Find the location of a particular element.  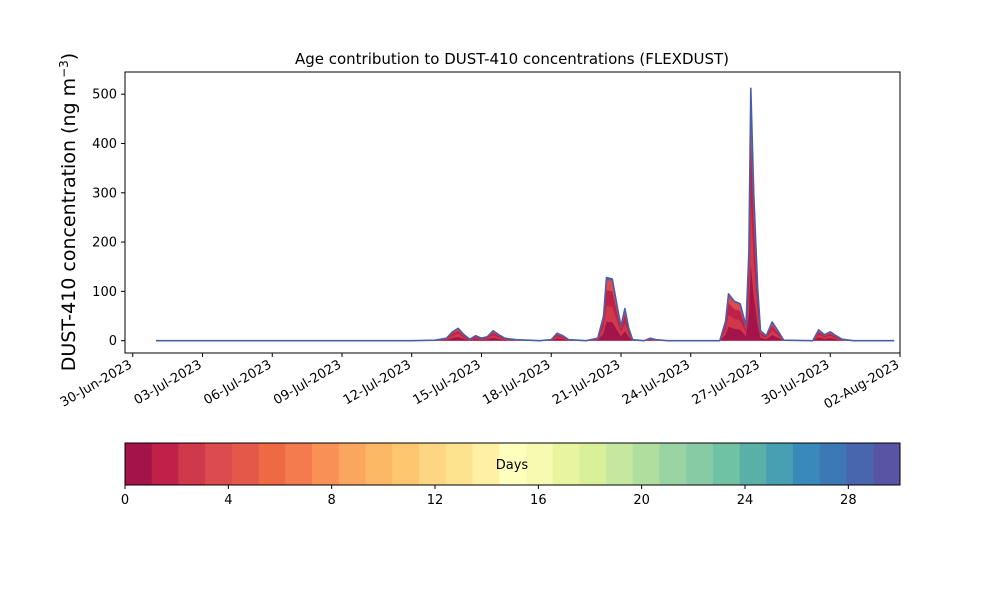

colorbar-tick-label: 24 is located at coordinates (745, 500).